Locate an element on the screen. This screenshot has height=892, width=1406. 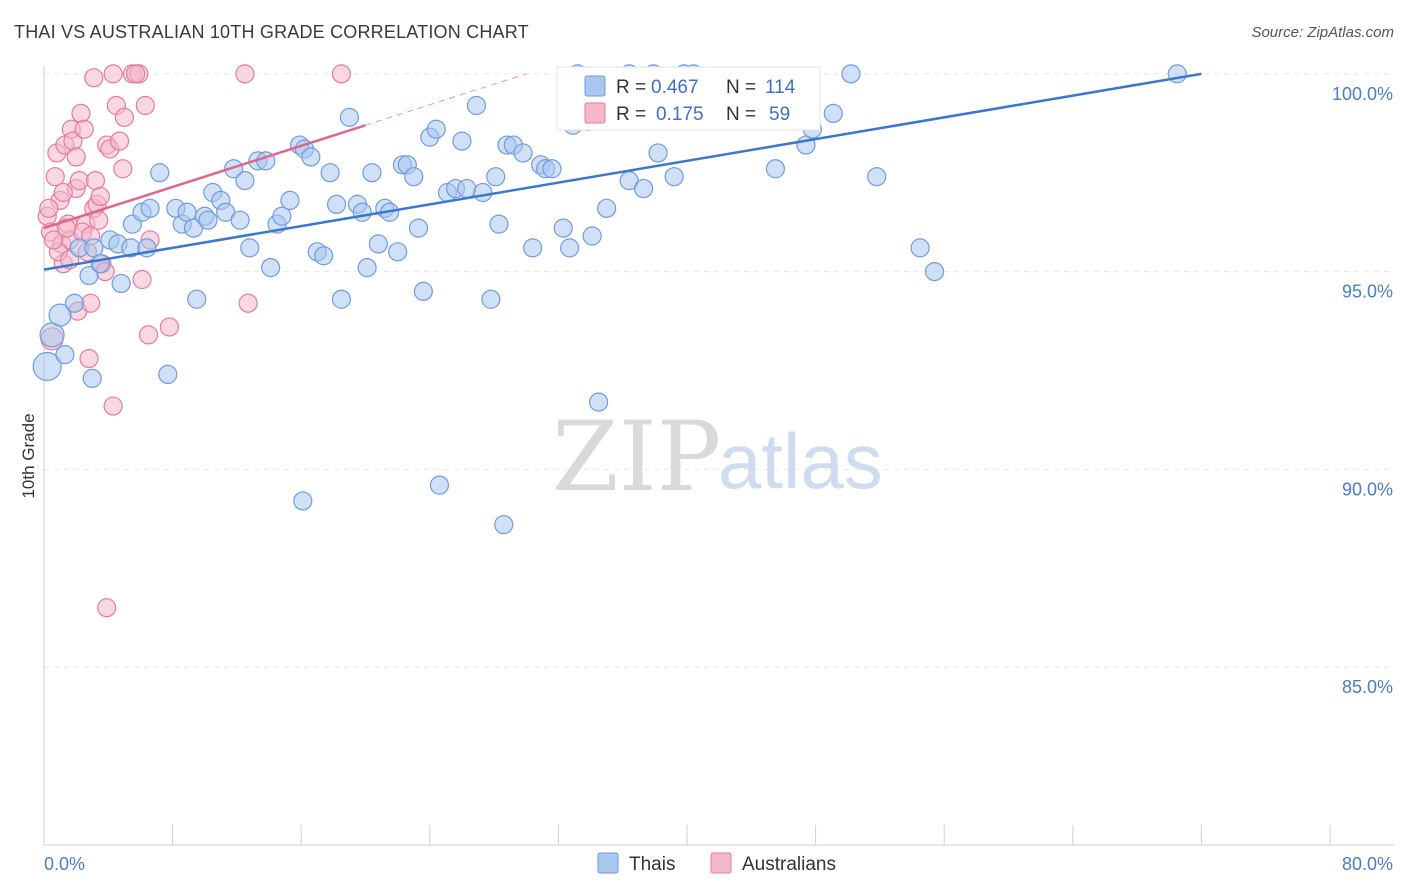
thais-r-value: 0.467 is located at coordinates (675, 87).